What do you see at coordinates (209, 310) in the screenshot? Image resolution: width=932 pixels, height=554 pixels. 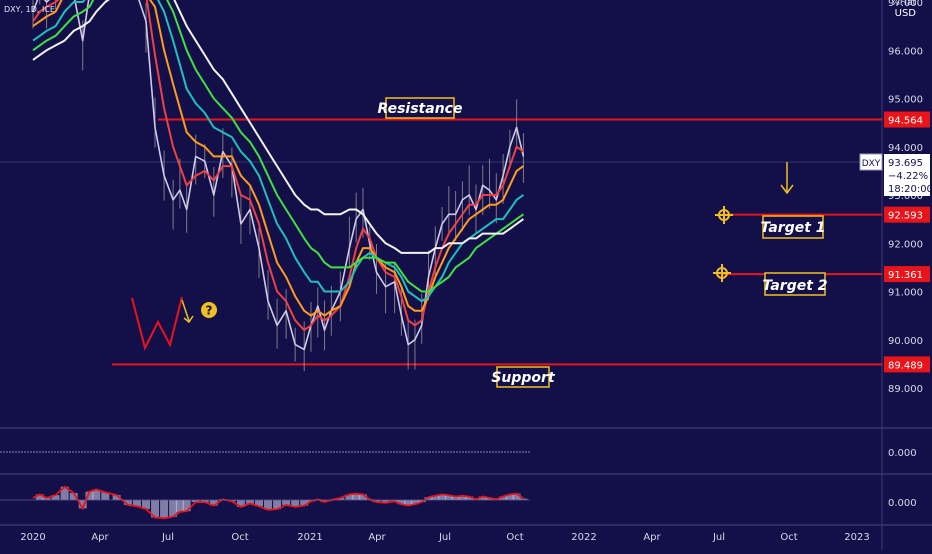 I see `question-icon: ?` at bounding box center [209, 310].